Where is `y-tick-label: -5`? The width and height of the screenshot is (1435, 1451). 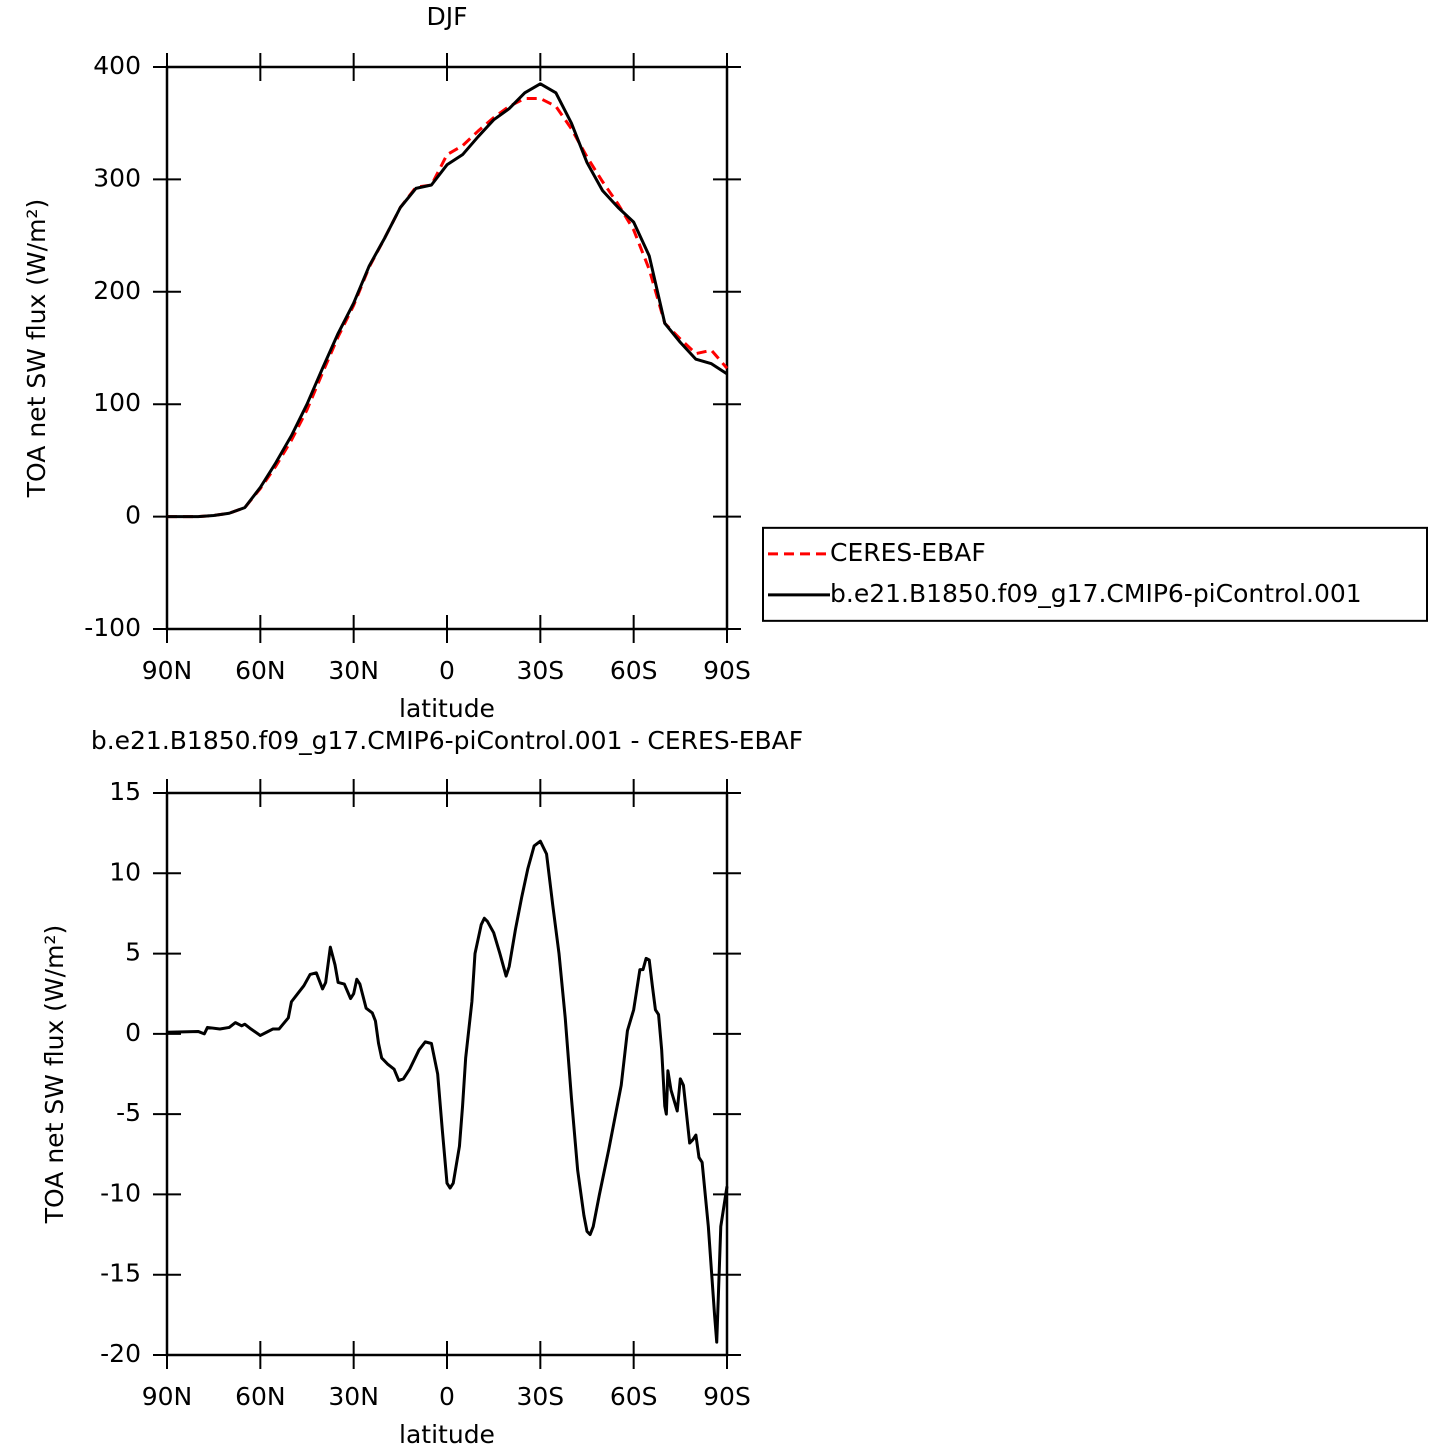 y-tick-label: -5 is located at coordinates (128, 1112).